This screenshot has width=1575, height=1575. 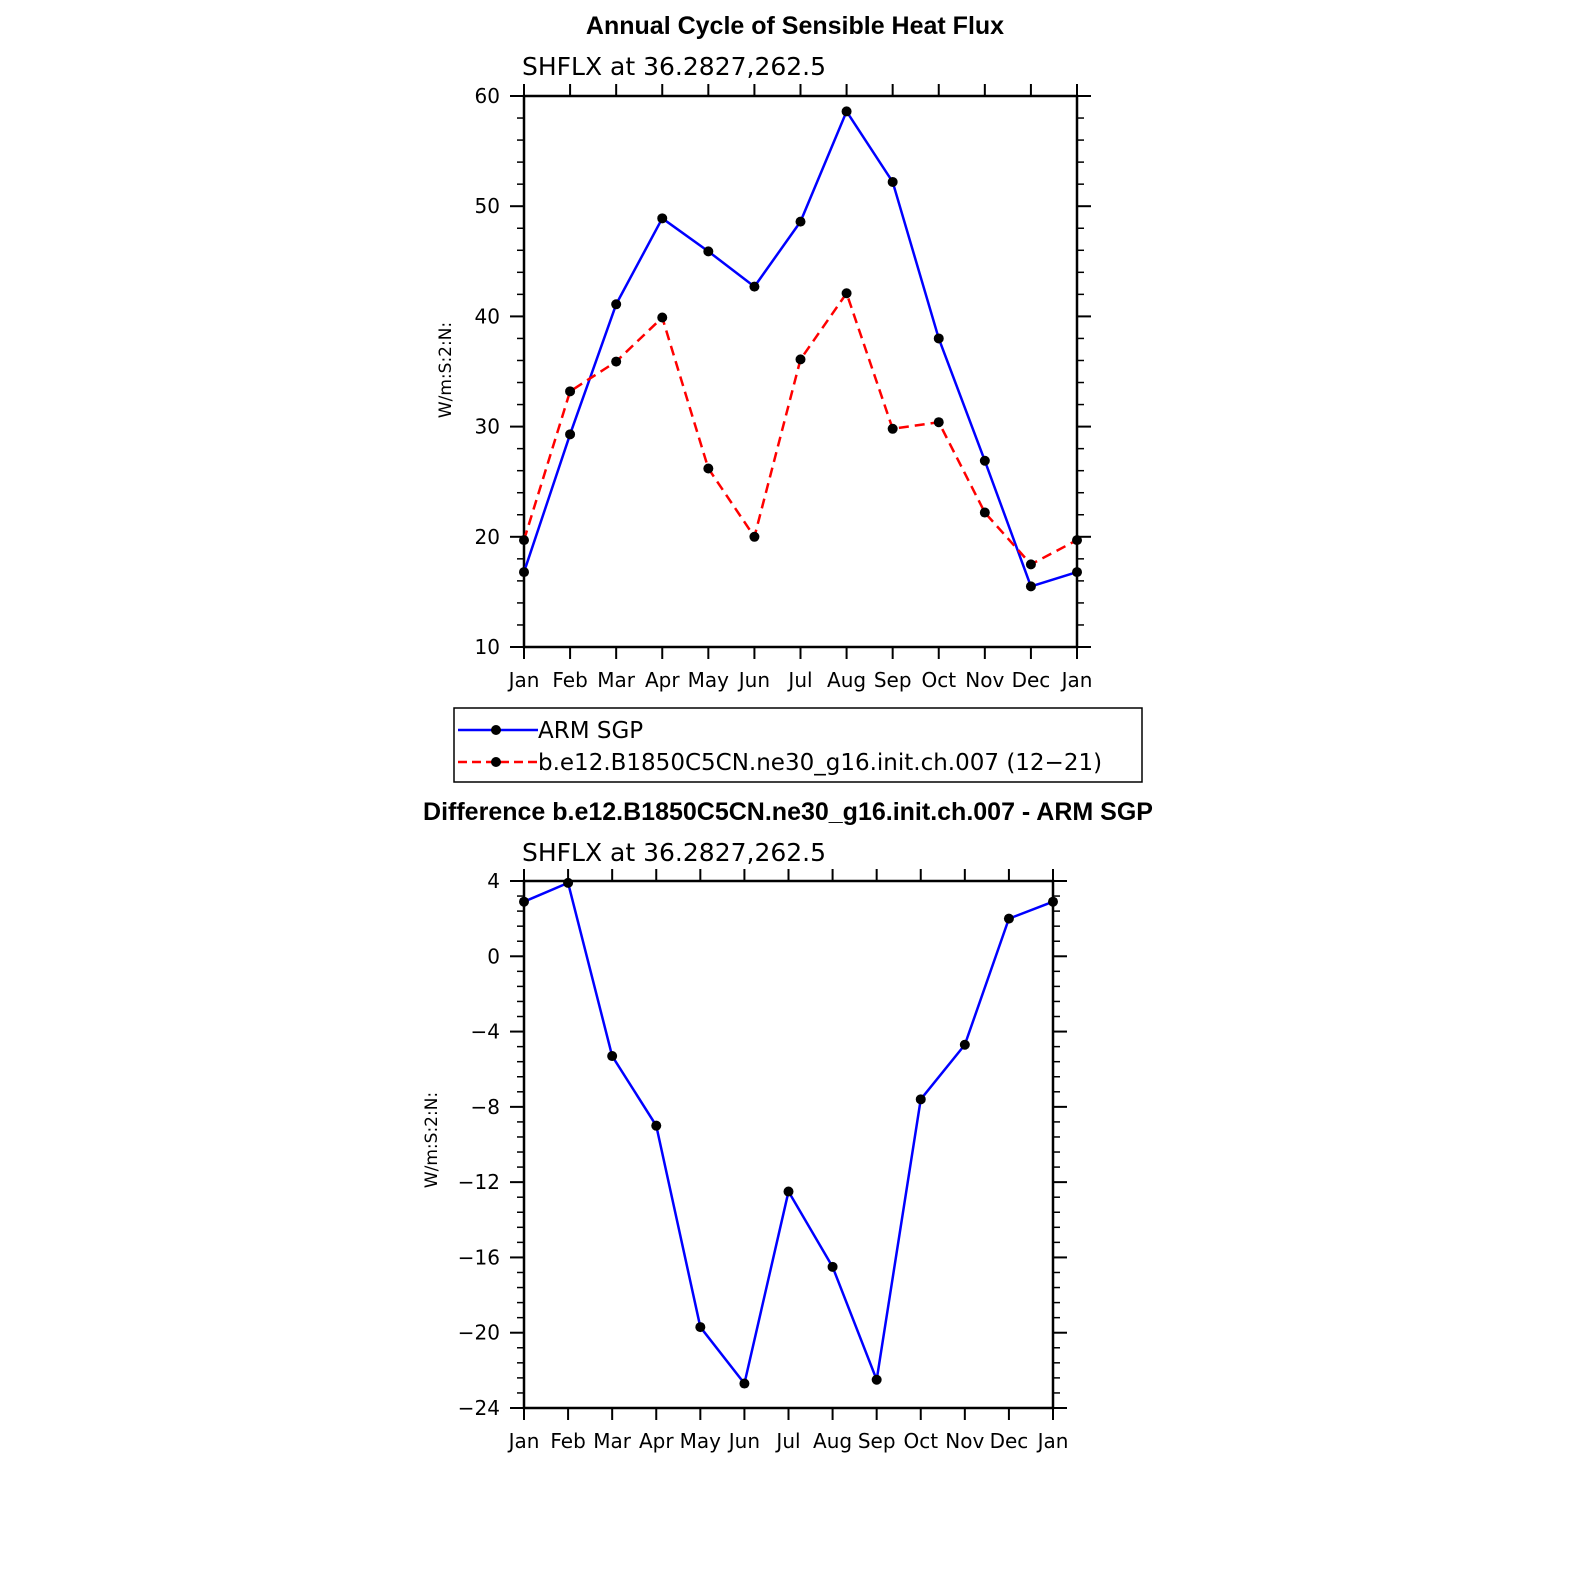 I want to click on chart2-y-tick-label: −24, so click(x=479, y=1408).